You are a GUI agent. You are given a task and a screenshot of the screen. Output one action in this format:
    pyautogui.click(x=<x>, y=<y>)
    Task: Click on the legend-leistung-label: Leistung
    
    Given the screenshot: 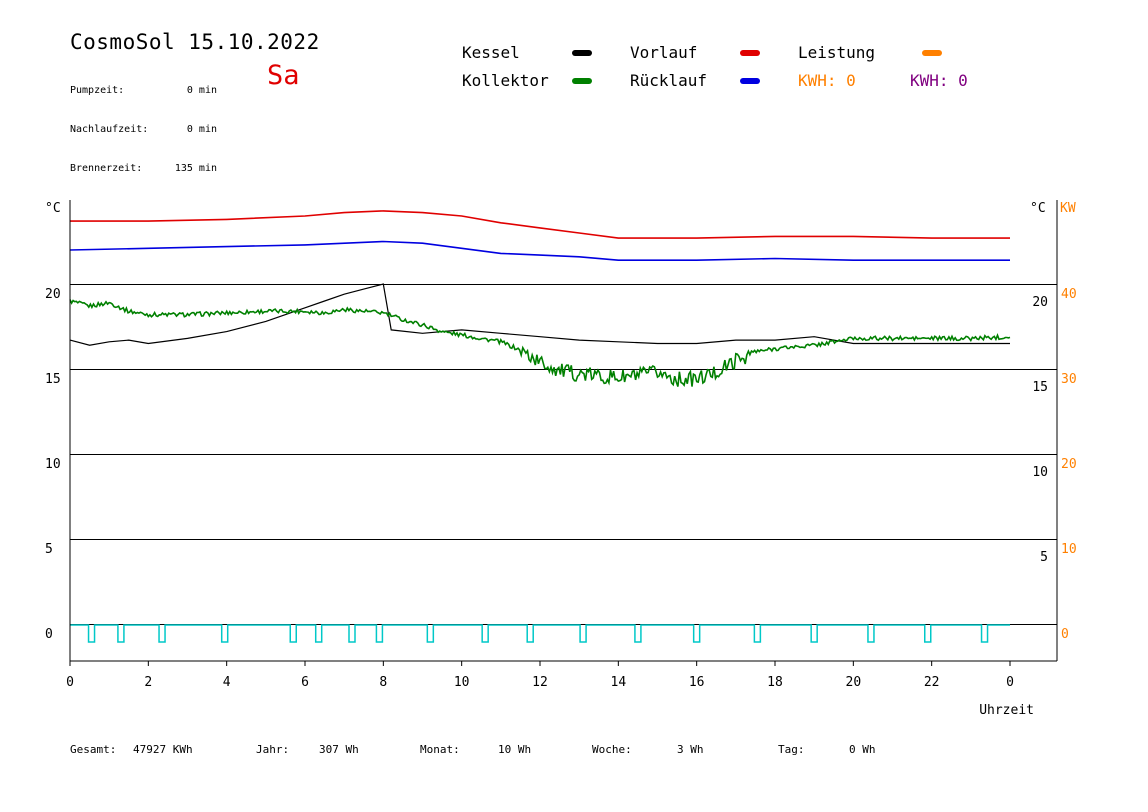 What is the action you would take?
    pyautogui.click(x=837, y=52)
    